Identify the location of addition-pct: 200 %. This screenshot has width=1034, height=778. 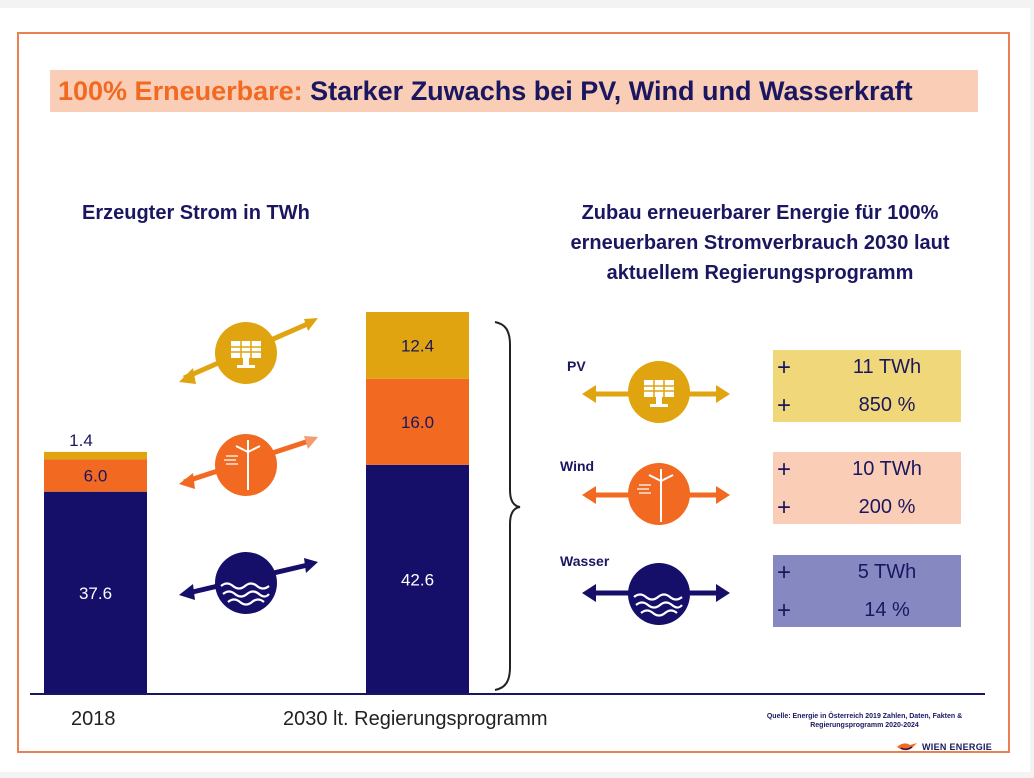
(887, 507).